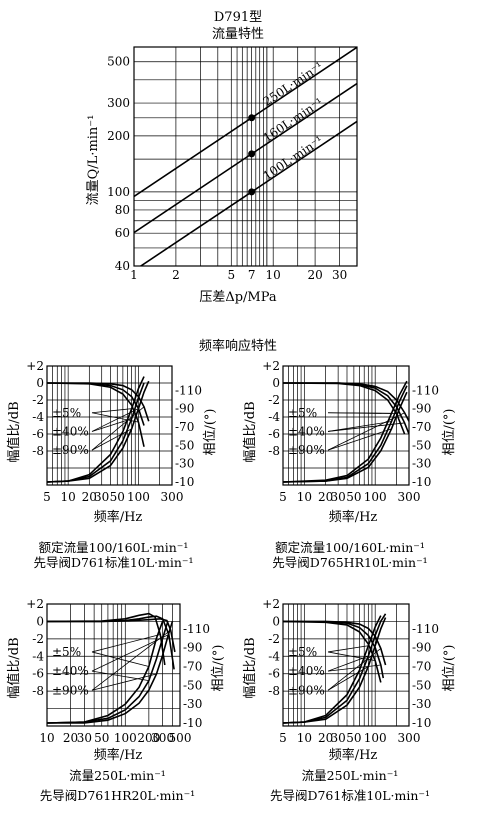 This screenshot has height=816, width=477. I want to click on panel-x-tick: 200, so click(148, 738).